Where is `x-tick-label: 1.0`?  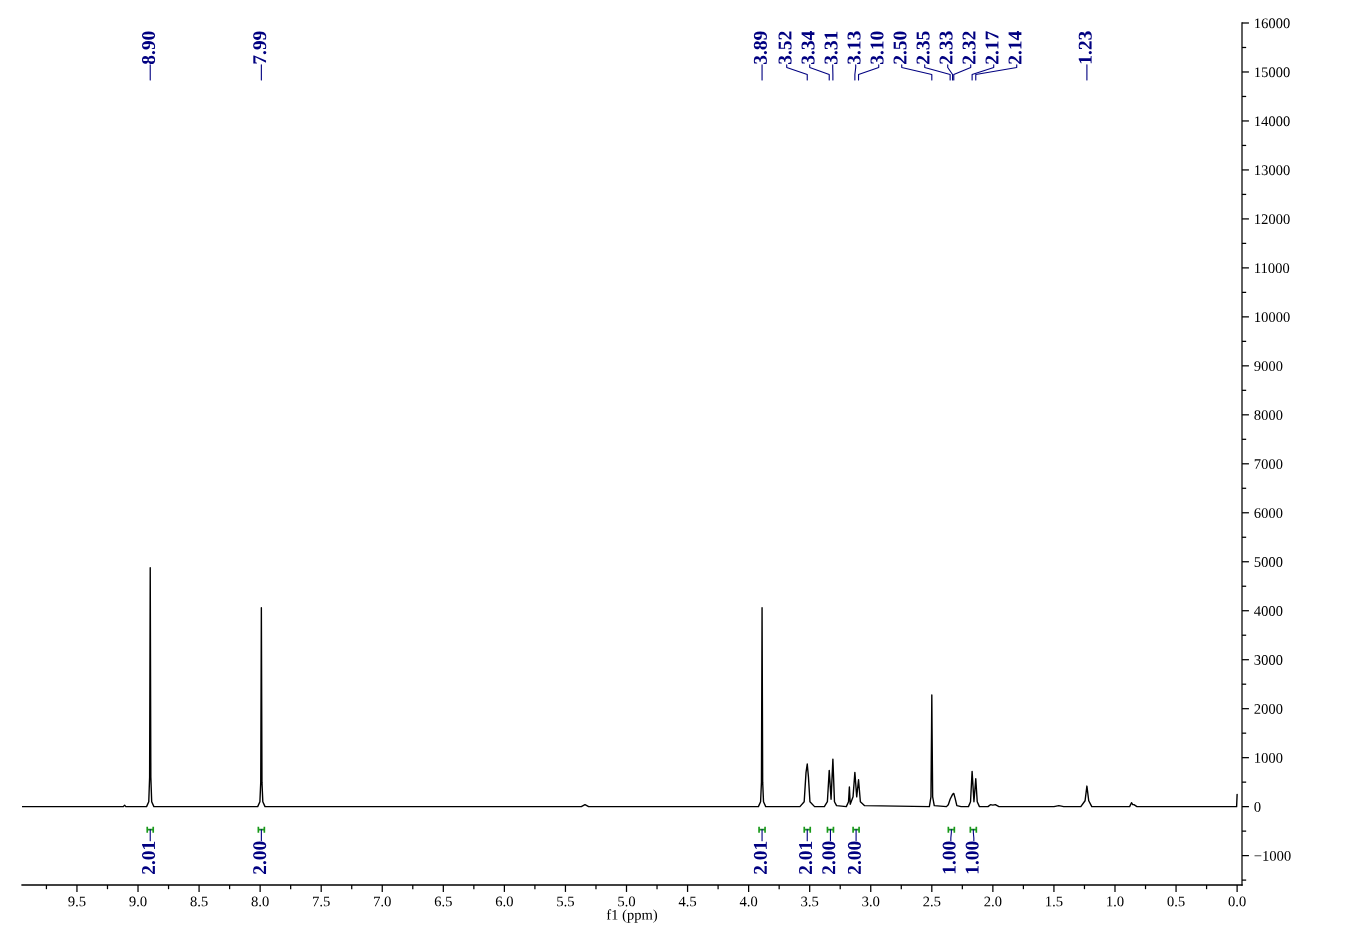
x-tick-label: 1.0 is located at coordinates (1115, 901).